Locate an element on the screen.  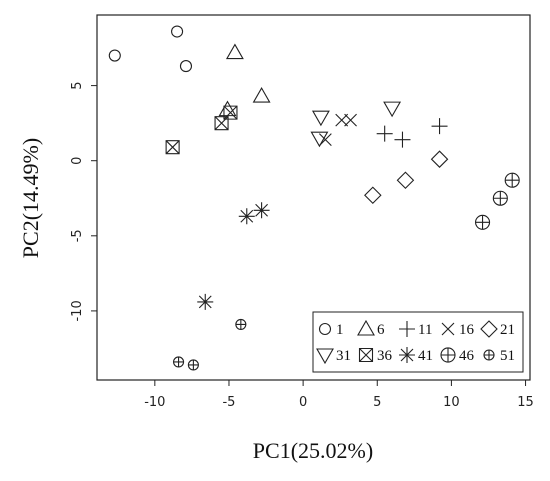
x-tick-label: 0 is located at coordinates (303, 402).